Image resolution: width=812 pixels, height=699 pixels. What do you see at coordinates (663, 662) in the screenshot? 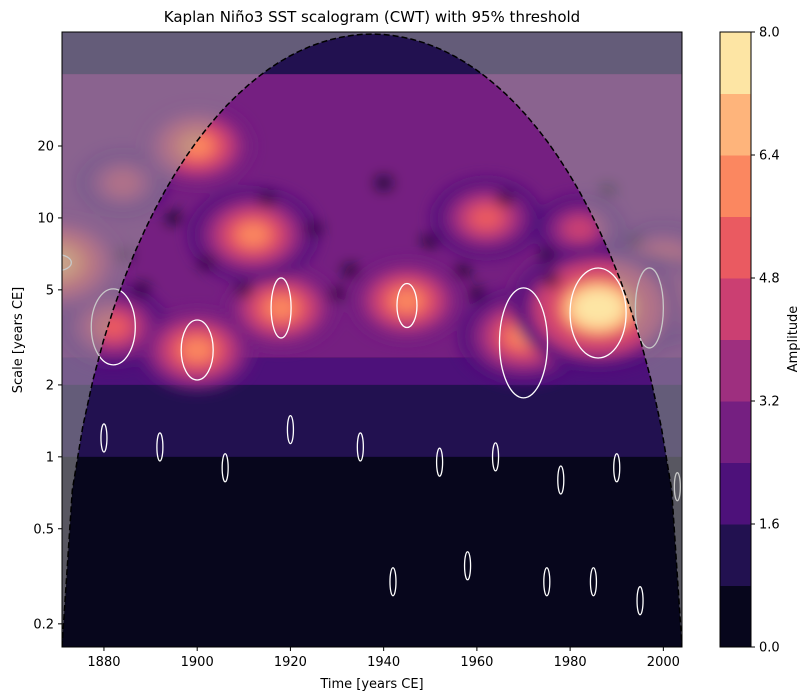
I see `x-tick-label: 2000` at bounding box center [663, 662].